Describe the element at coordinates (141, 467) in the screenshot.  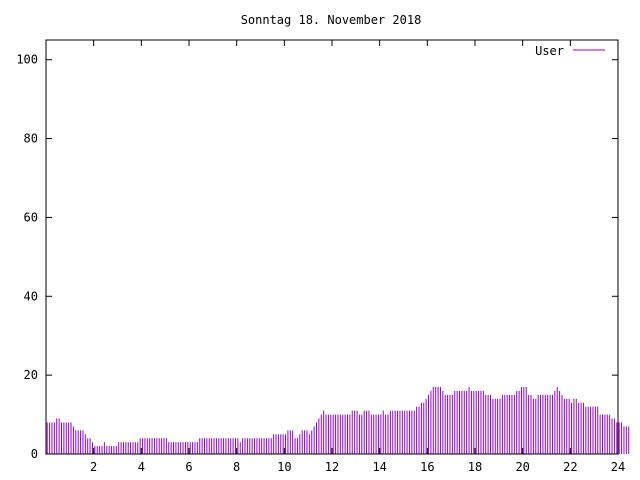
I see `x-tick-label: 4` at that location.